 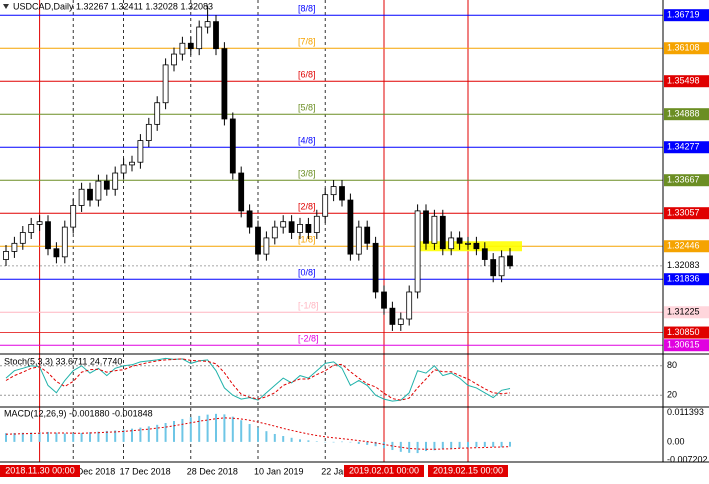 I want to click on highlight-zone, so click(x=469, y=246).